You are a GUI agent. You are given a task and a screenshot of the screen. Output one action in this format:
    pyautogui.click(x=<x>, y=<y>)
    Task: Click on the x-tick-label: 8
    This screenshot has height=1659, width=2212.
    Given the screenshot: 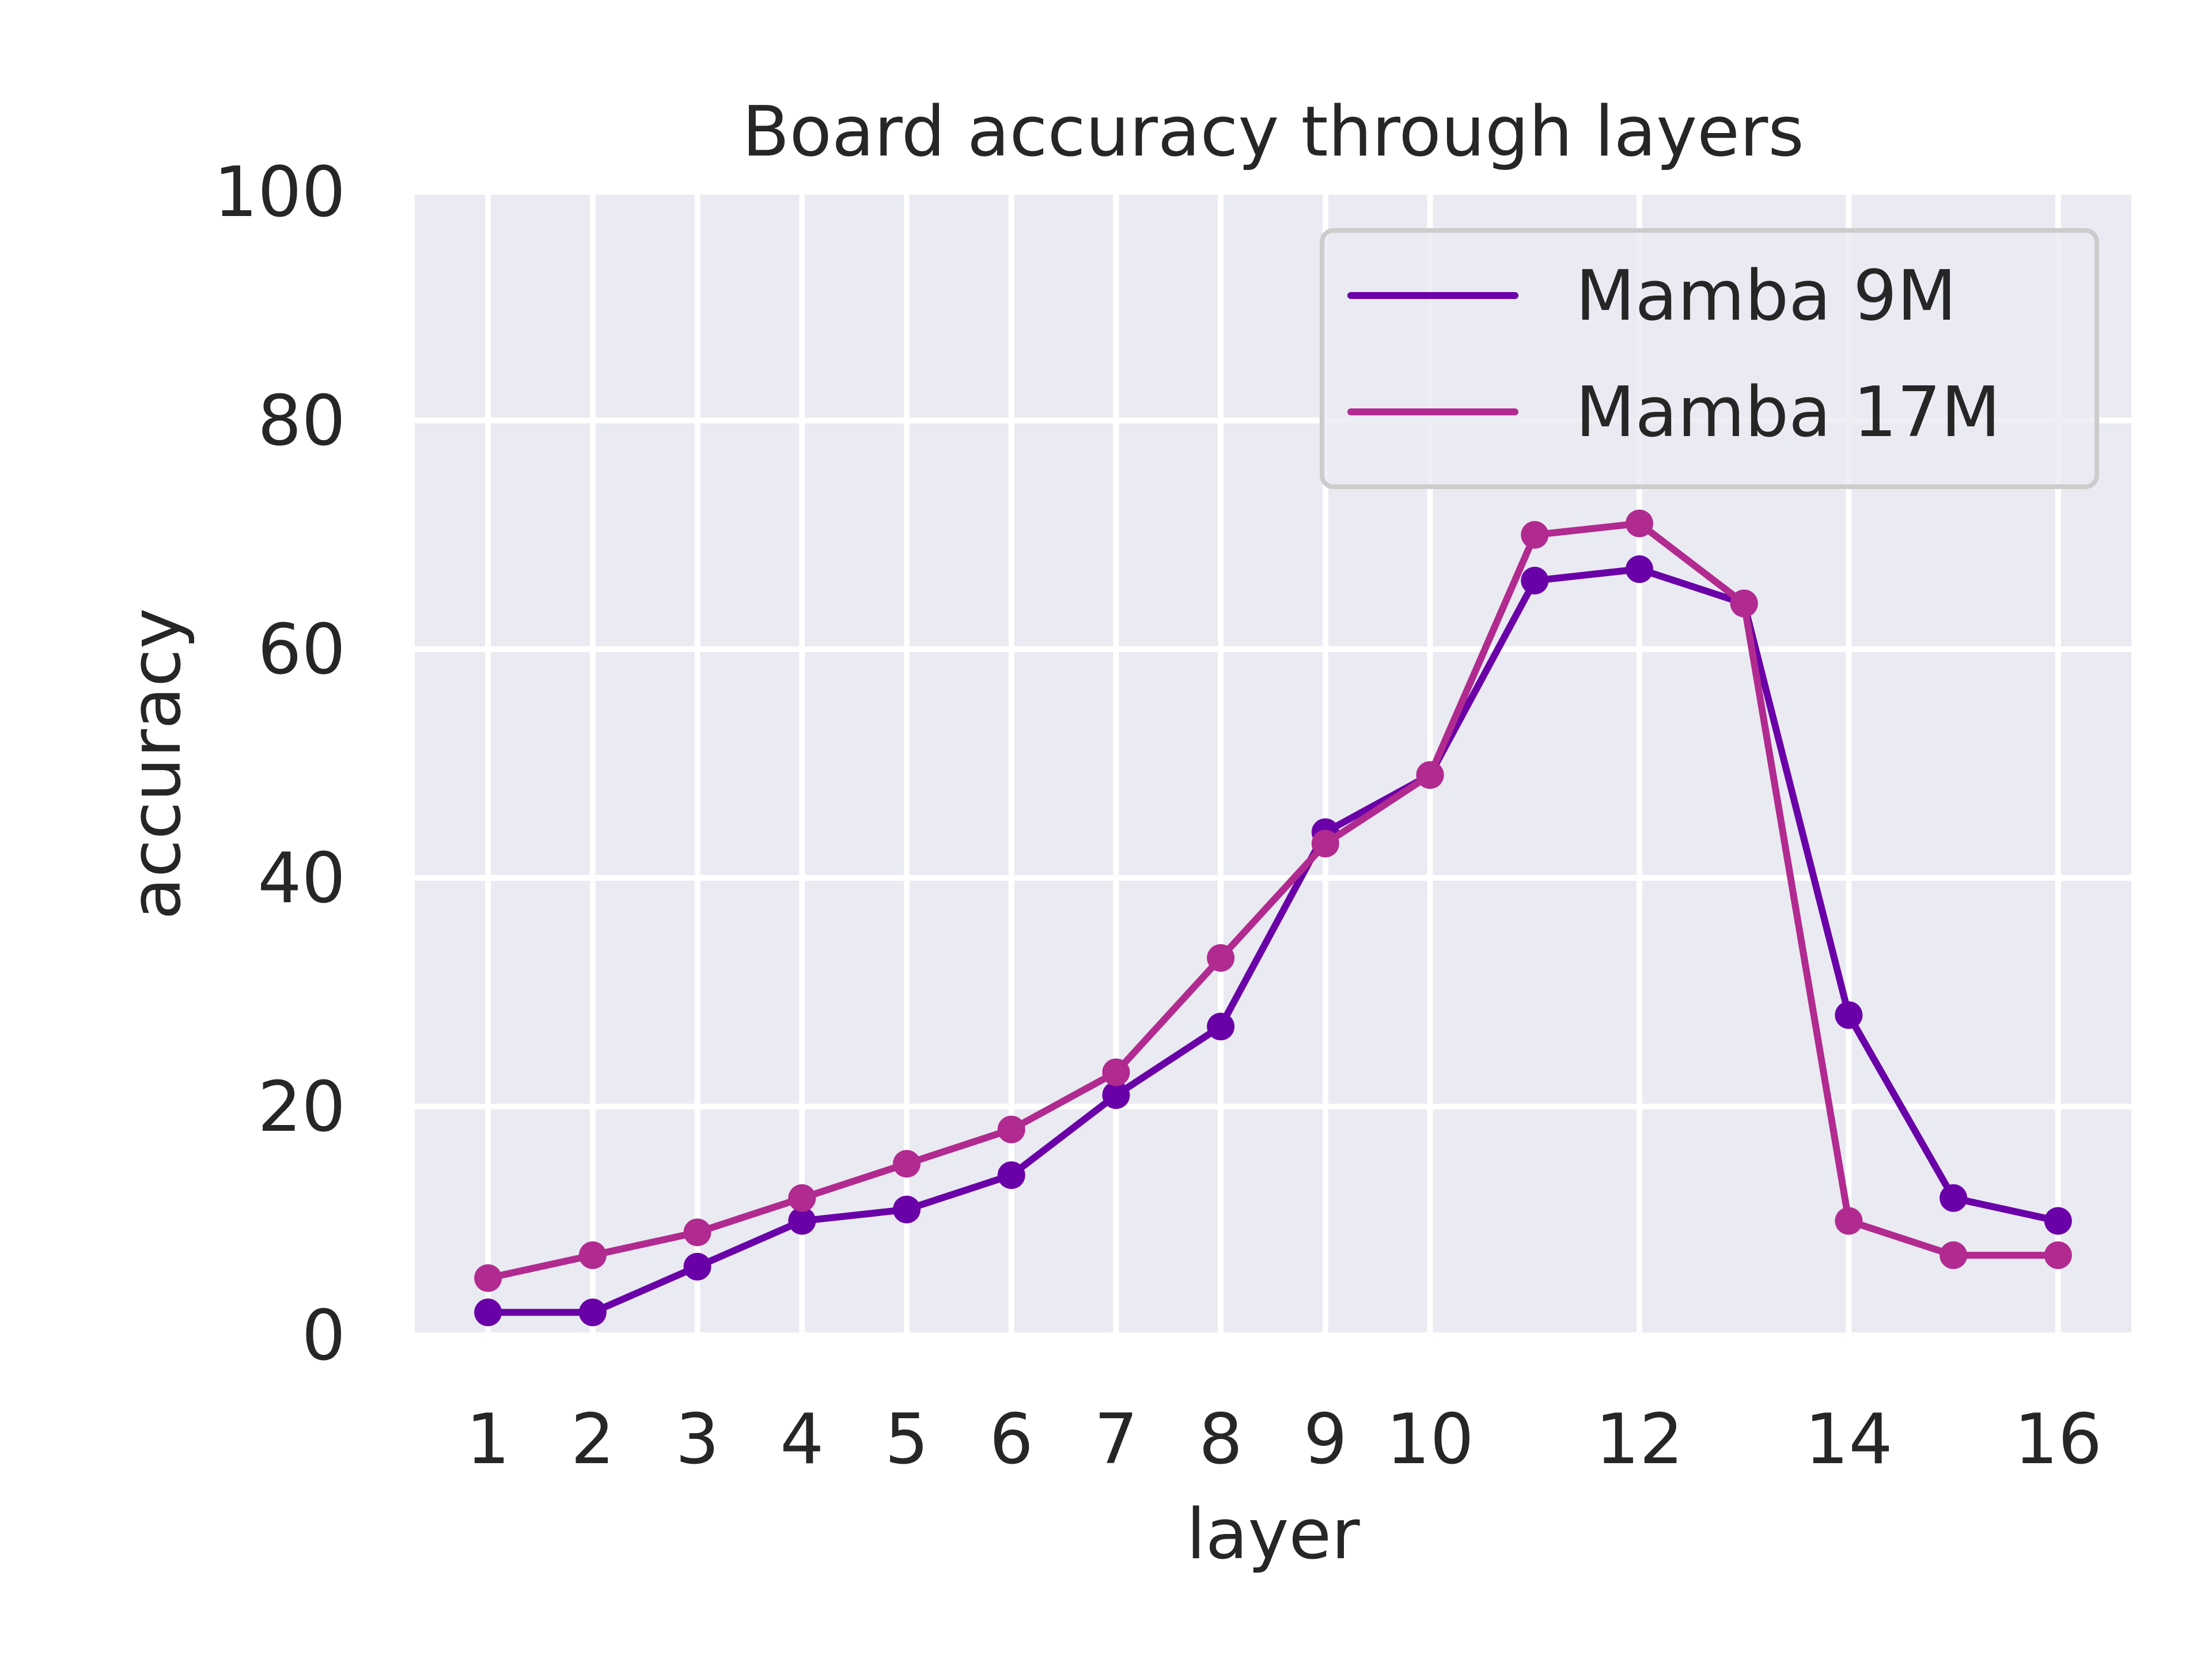 What is the action you would take?
    pyautogui.click(x=1221, y=1440)
    